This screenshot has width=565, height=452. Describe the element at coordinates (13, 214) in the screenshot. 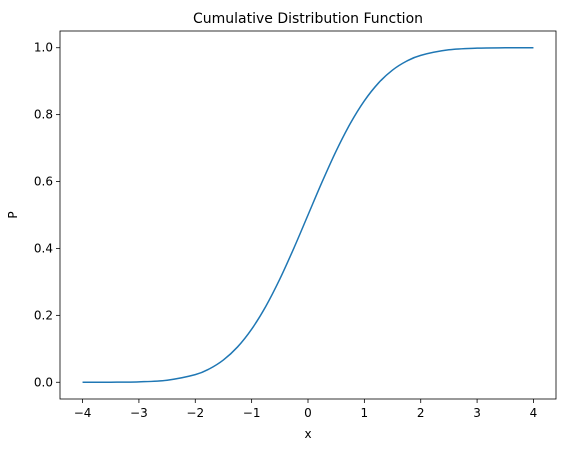

I see `y-axis-label: P` at that location.